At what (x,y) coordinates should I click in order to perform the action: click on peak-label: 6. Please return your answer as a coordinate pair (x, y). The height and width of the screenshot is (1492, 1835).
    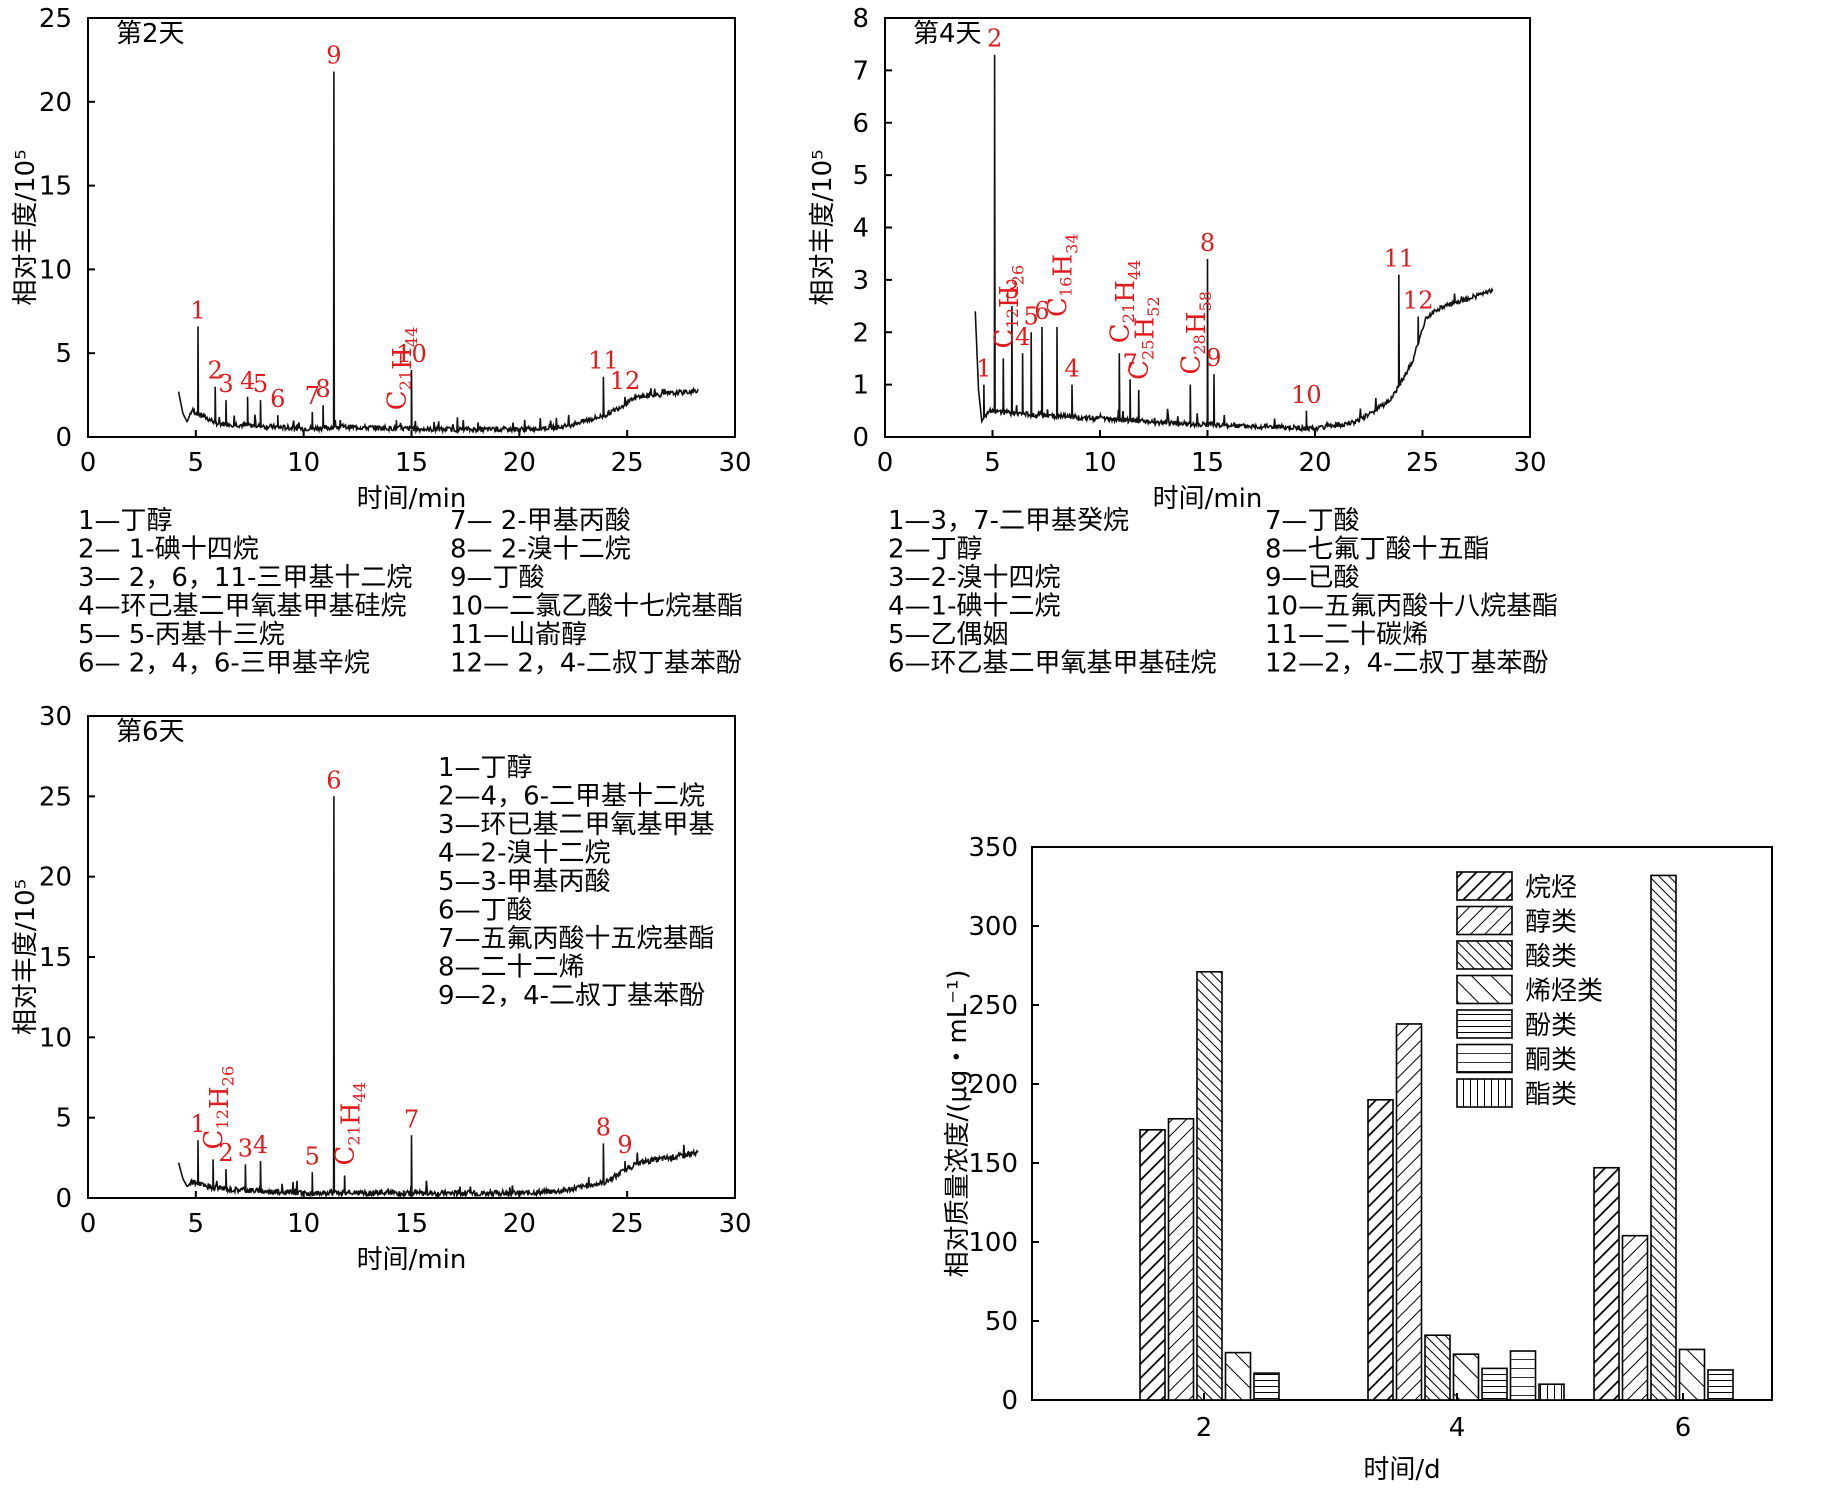
    Looking at the image, I should click on (1041, 311).